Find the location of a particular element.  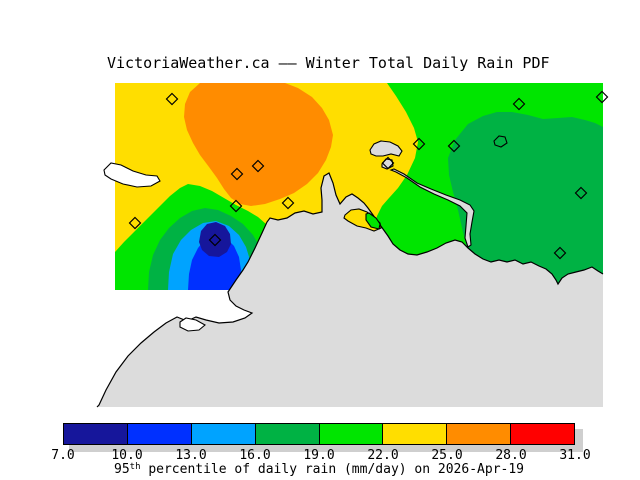

caption-prefix: 95 is located at coordinates (121, 469).